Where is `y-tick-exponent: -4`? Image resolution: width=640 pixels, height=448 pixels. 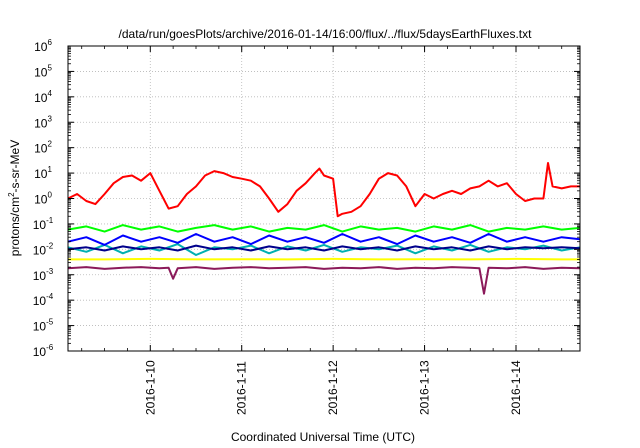
y-tick-exponent: -4 is located at coordinates (50, 296).